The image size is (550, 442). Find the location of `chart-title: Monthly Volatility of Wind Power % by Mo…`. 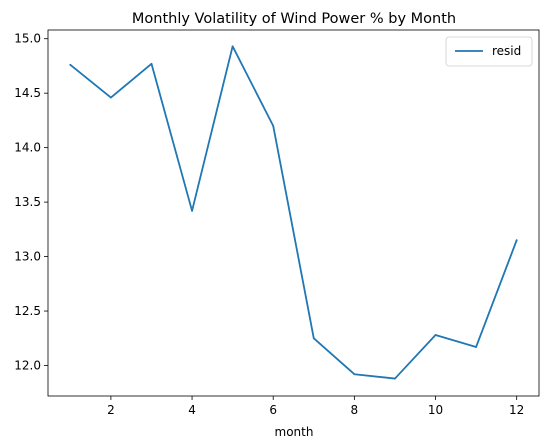

chart-title: Monthly Volatility of Wind Power % by Mo… is located at coordinates (294, 19).